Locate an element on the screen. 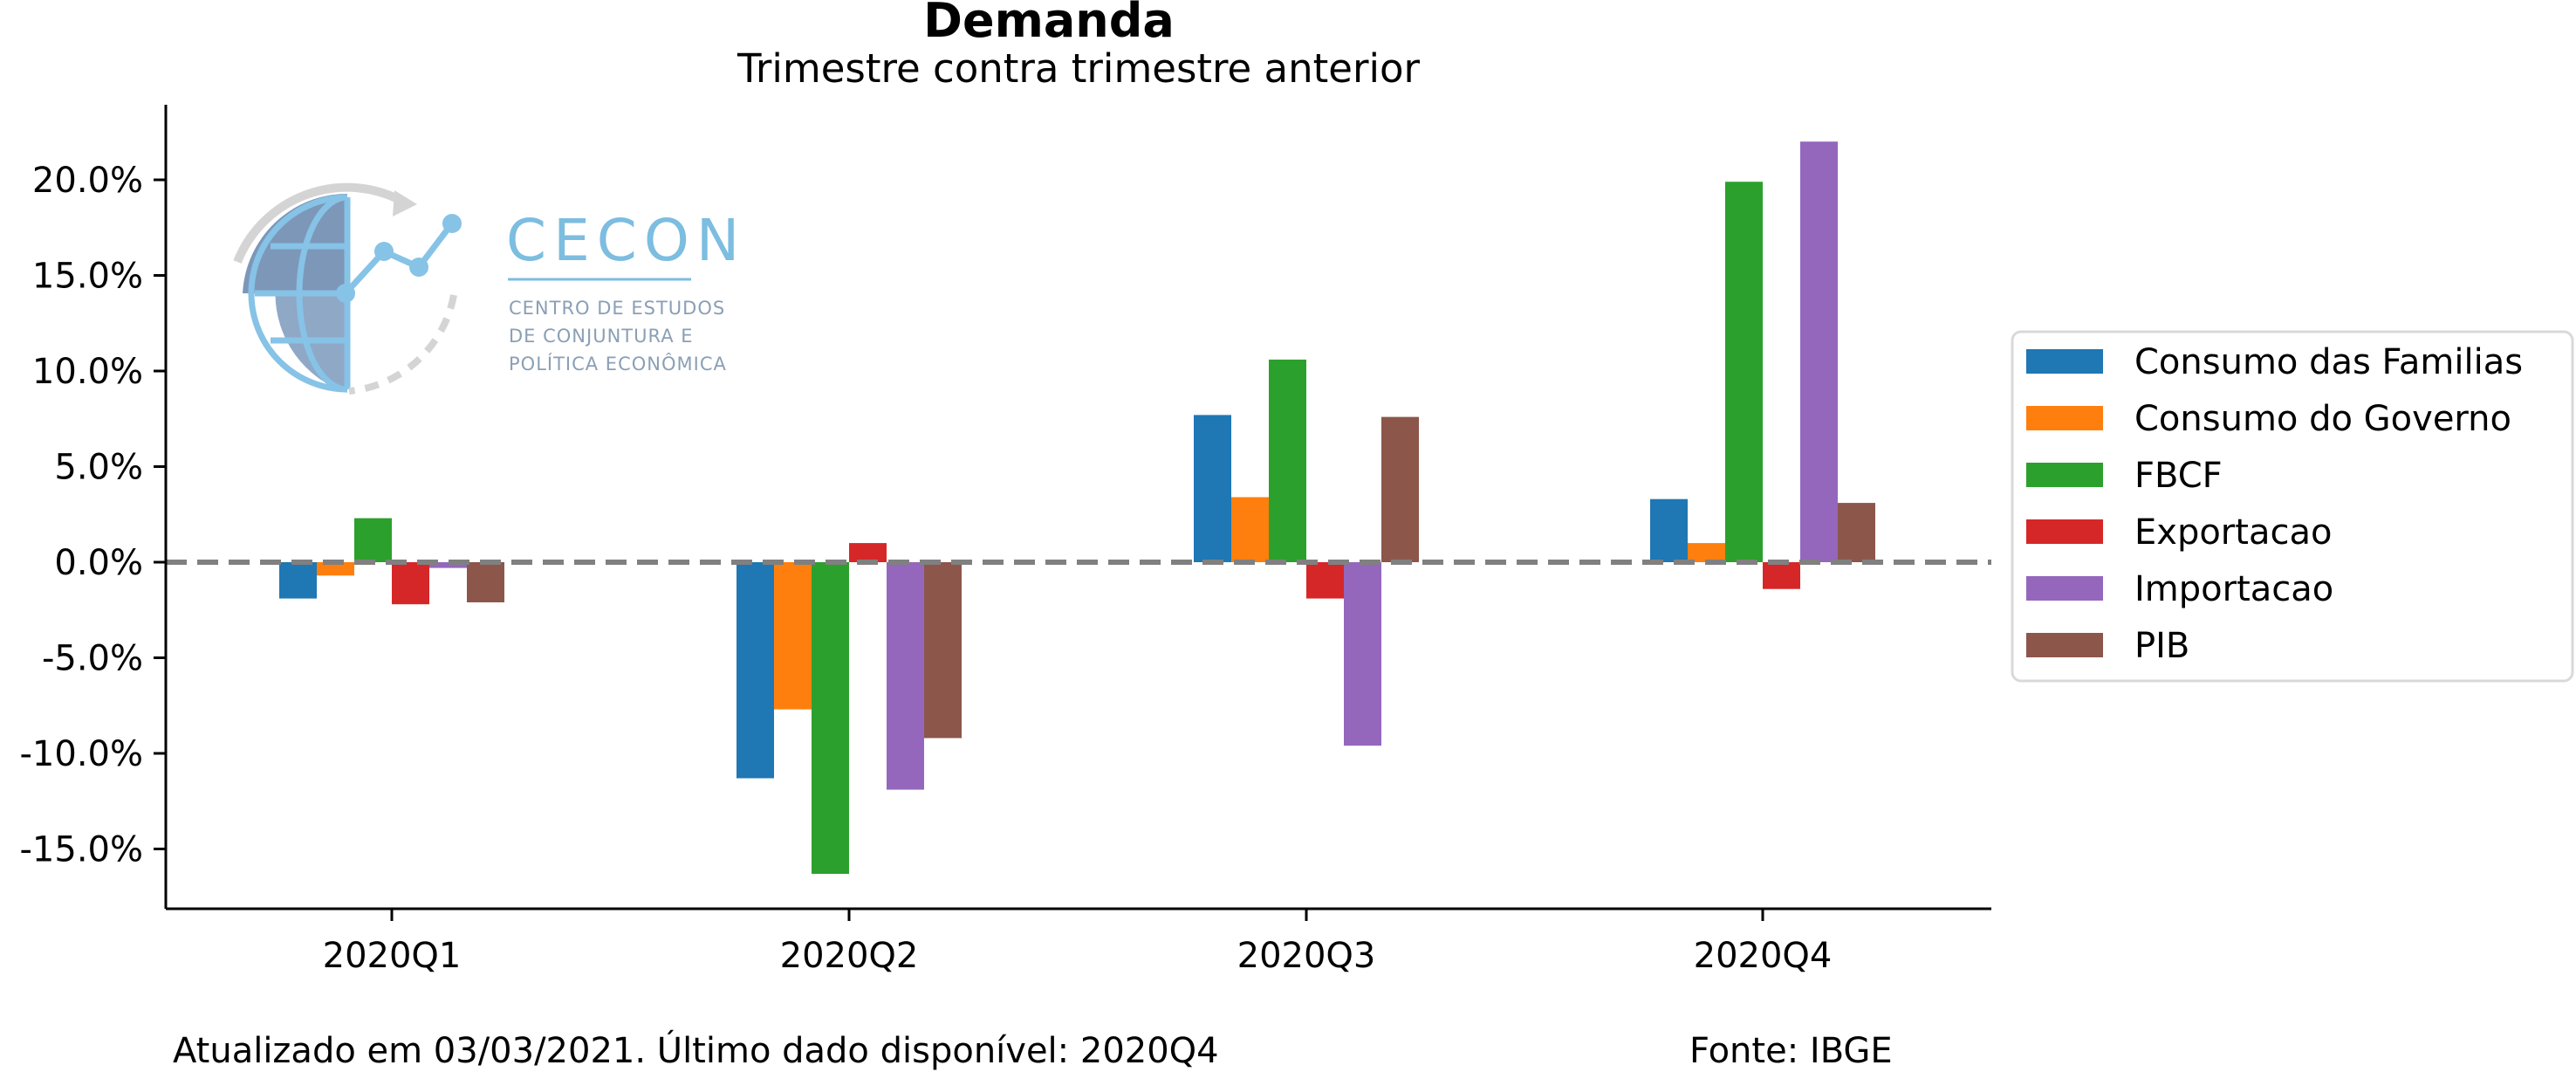 The width and height of the screenshot is (2576, 1072). y-tick-label: 20.0% is located at coordinates (88, 181).